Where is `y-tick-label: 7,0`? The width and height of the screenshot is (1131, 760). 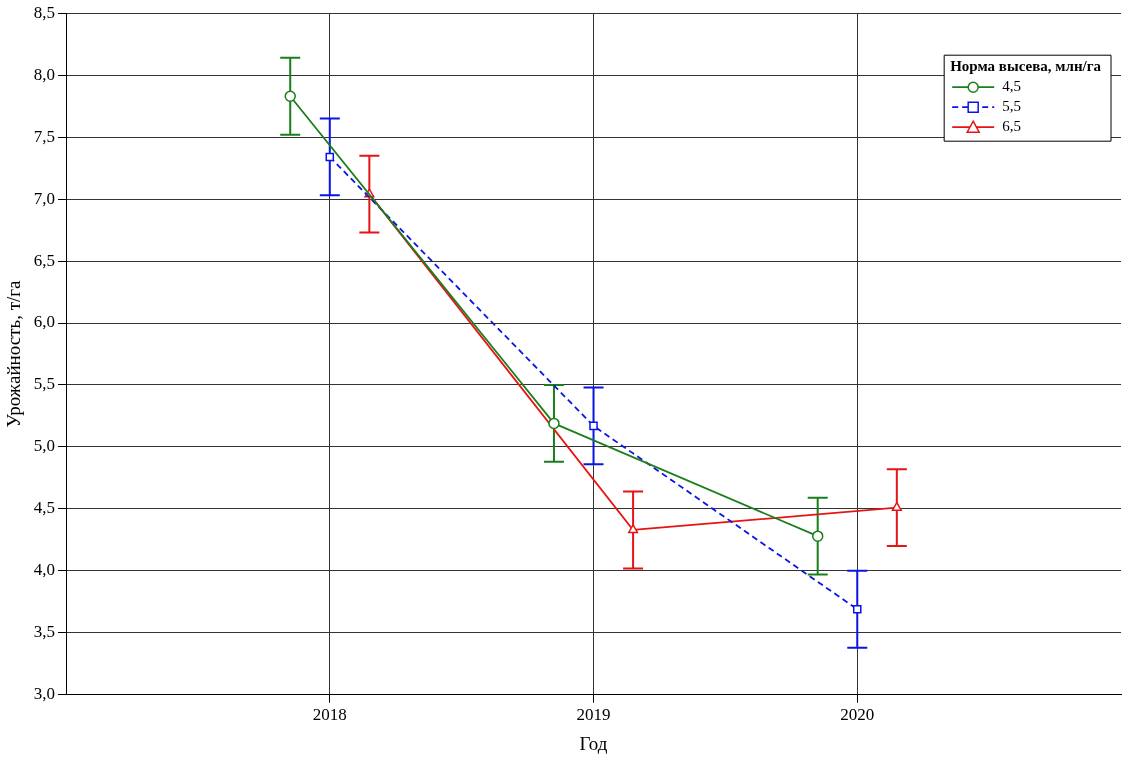
y-tick-label: 7,0 is located at coordinates (44, 198).